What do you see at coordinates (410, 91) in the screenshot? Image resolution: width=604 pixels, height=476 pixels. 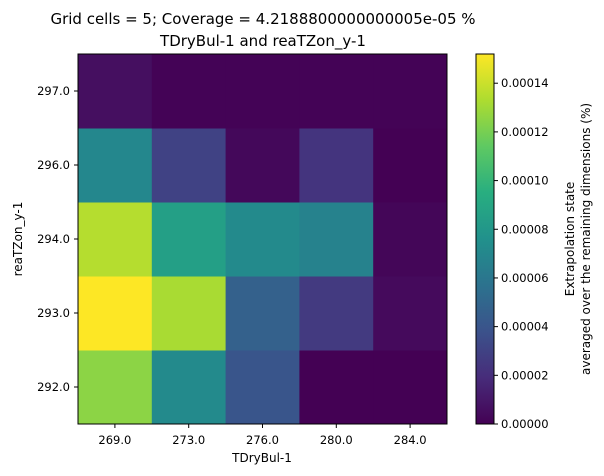 I see `heatmap-cell-r4-c4` at bounding box center [410, 91].